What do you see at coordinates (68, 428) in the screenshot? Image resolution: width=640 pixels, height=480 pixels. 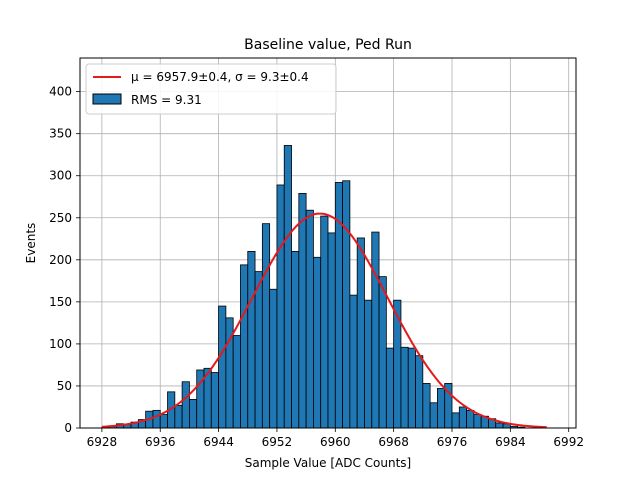 I see `y-tick-label: 0` at bounding box center [68, 428].